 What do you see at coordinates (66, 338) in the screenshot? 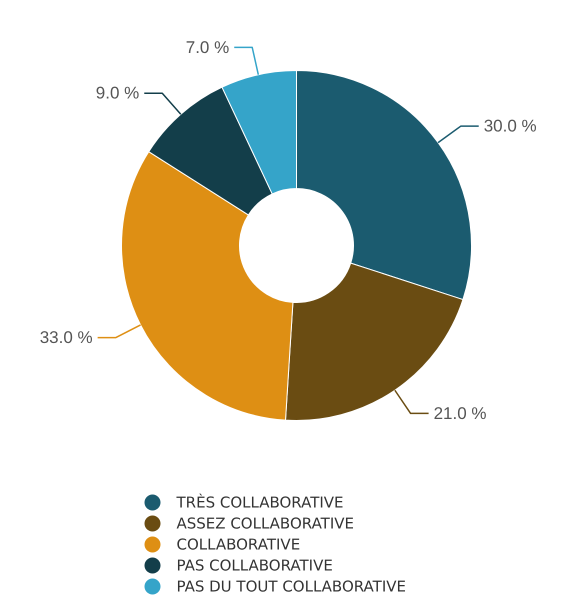
I see `data-label: 33.0 %` at bounding box center [66, 338].